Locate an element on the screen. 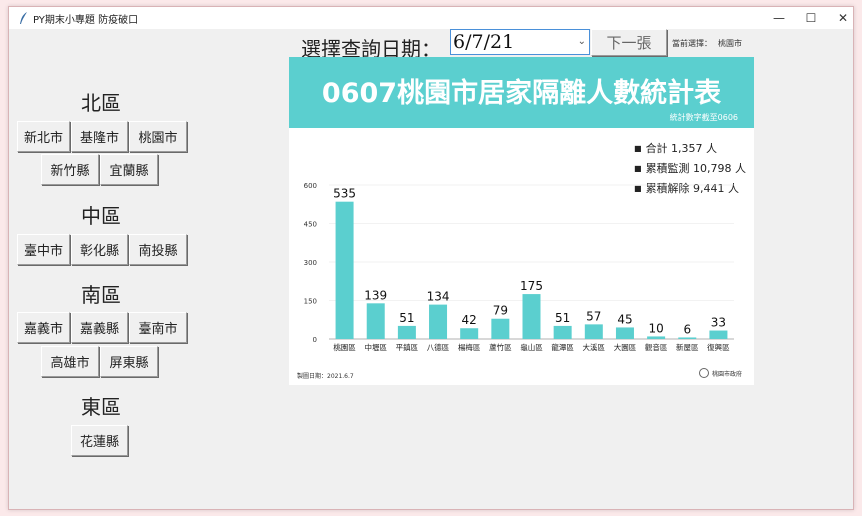 The height and width of the screenshot is (516, 862). city-button-yilan: 宜蘭縣 is located at coordinates (129, 169).